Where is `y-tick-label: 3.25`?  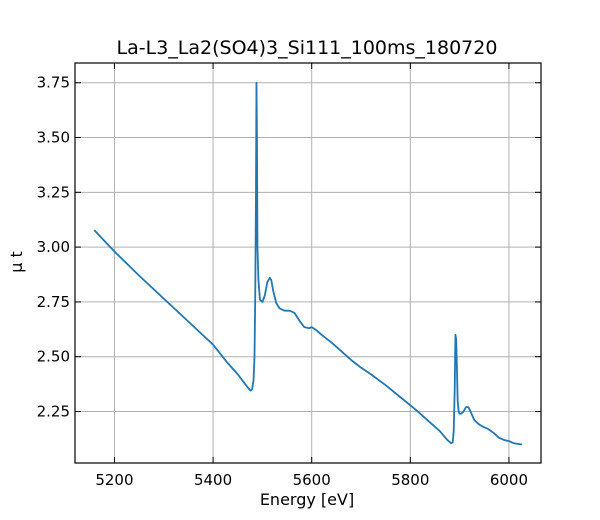 y-tick-label: 3.25 is located at coordinates (53, 192).